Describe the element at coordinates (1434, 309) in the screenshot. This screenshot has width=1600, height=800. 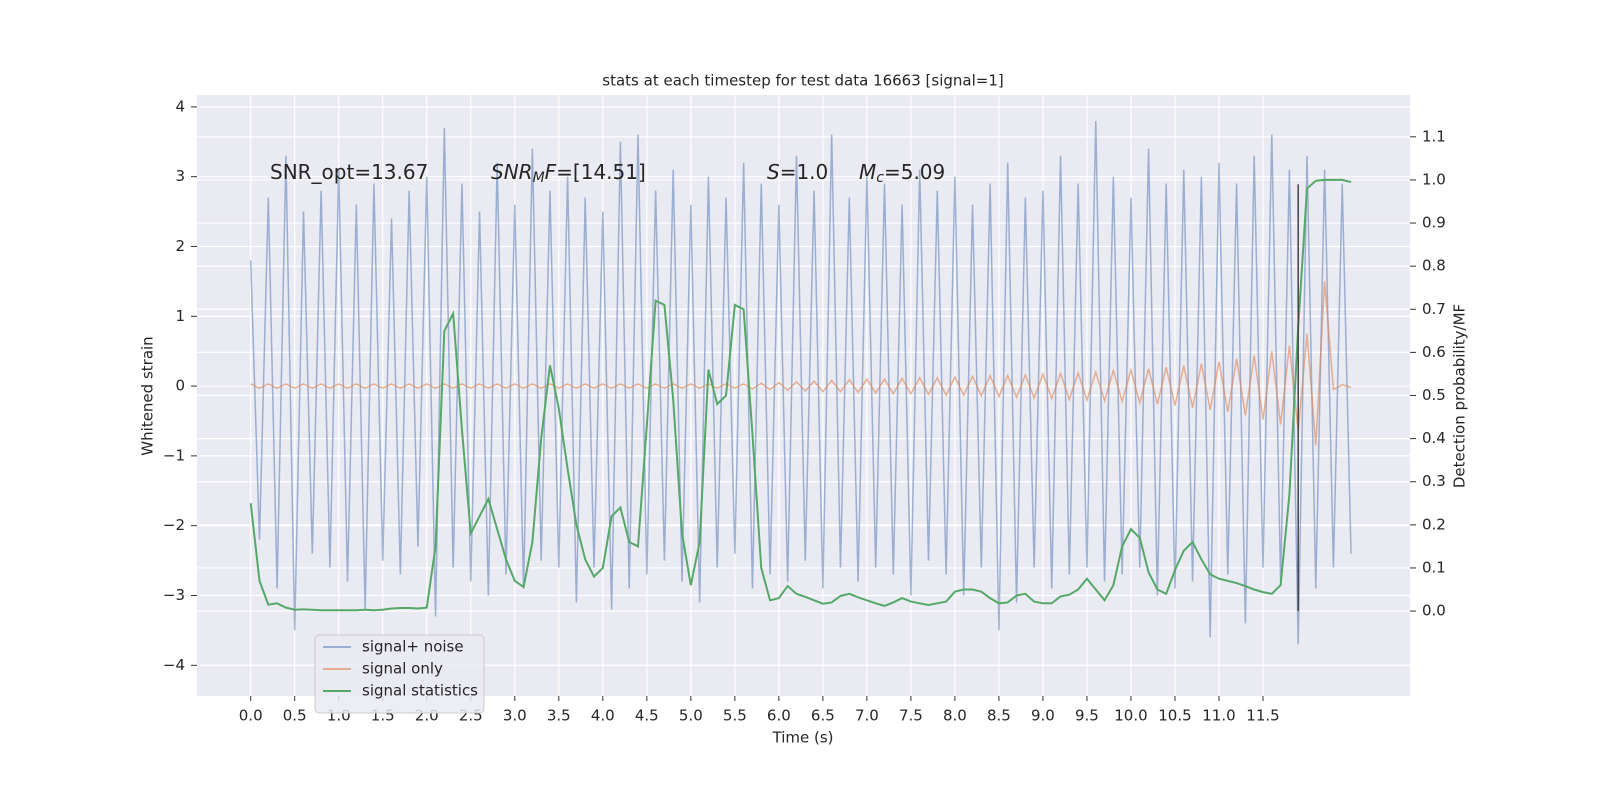
I see `y2-tick-label: 0.7` at that location.